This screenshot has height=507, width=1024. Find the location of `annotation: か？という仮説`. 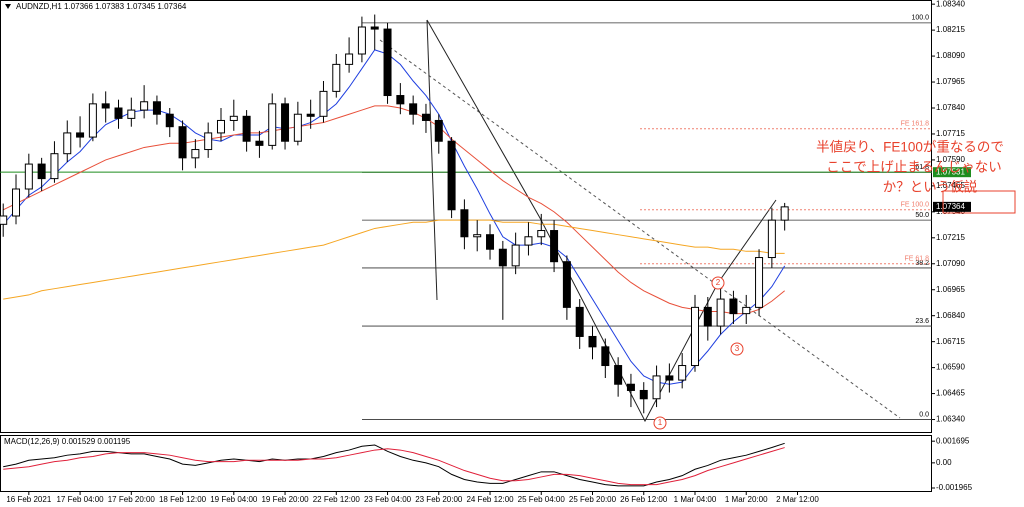

annotation: か？という仮説 is located at coordinates (930, 187).